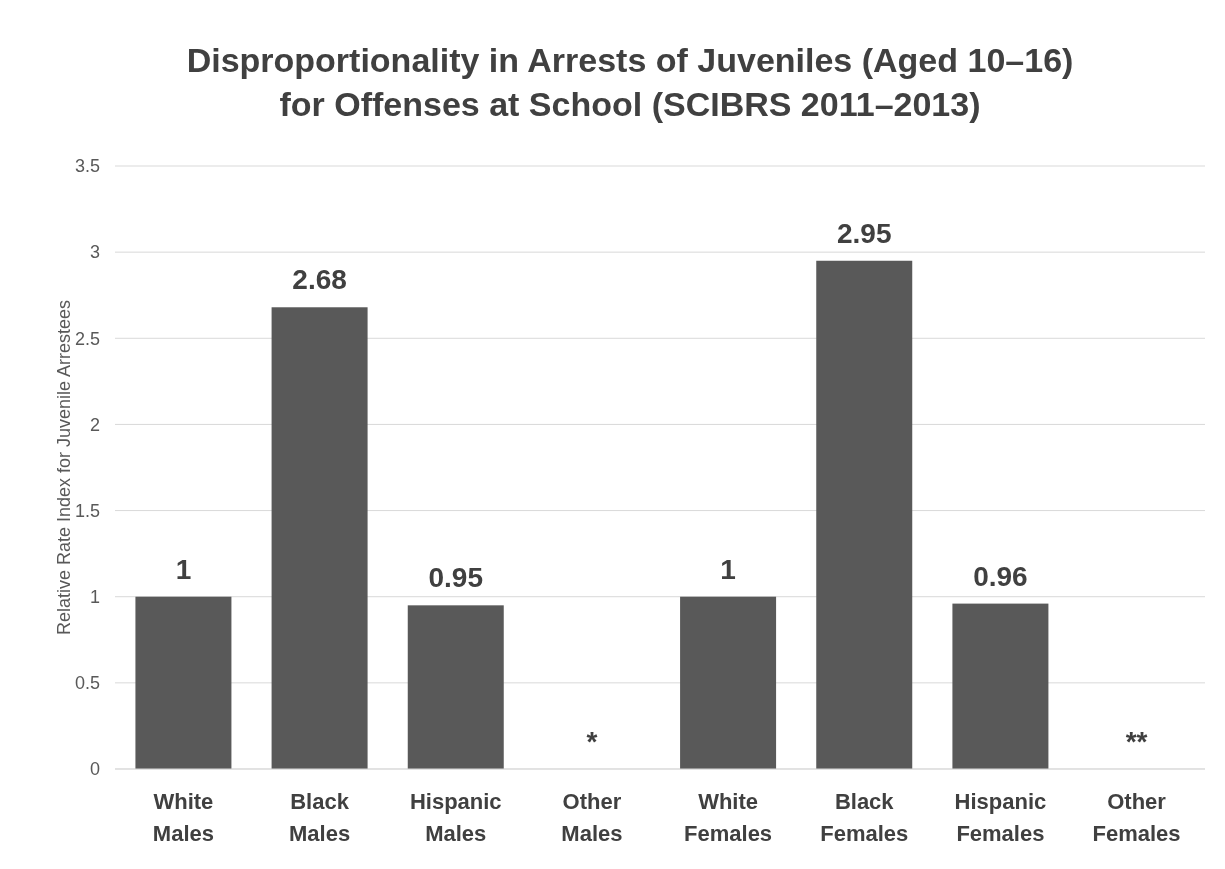  Describe the element at coordinates (455, 578) in the screenshot. I see `data-label: 0.95` at that location.